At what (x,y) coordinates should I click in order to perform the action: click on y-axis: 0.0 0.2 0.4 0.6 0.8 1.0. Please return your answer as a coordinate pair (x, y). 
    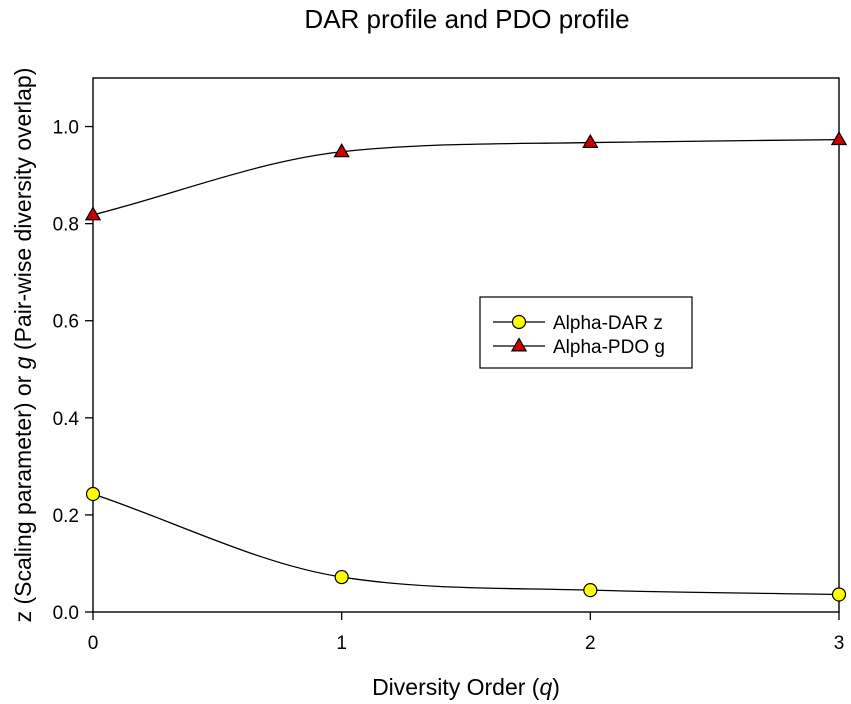
    Looking at the image, I should click on (73, 371).